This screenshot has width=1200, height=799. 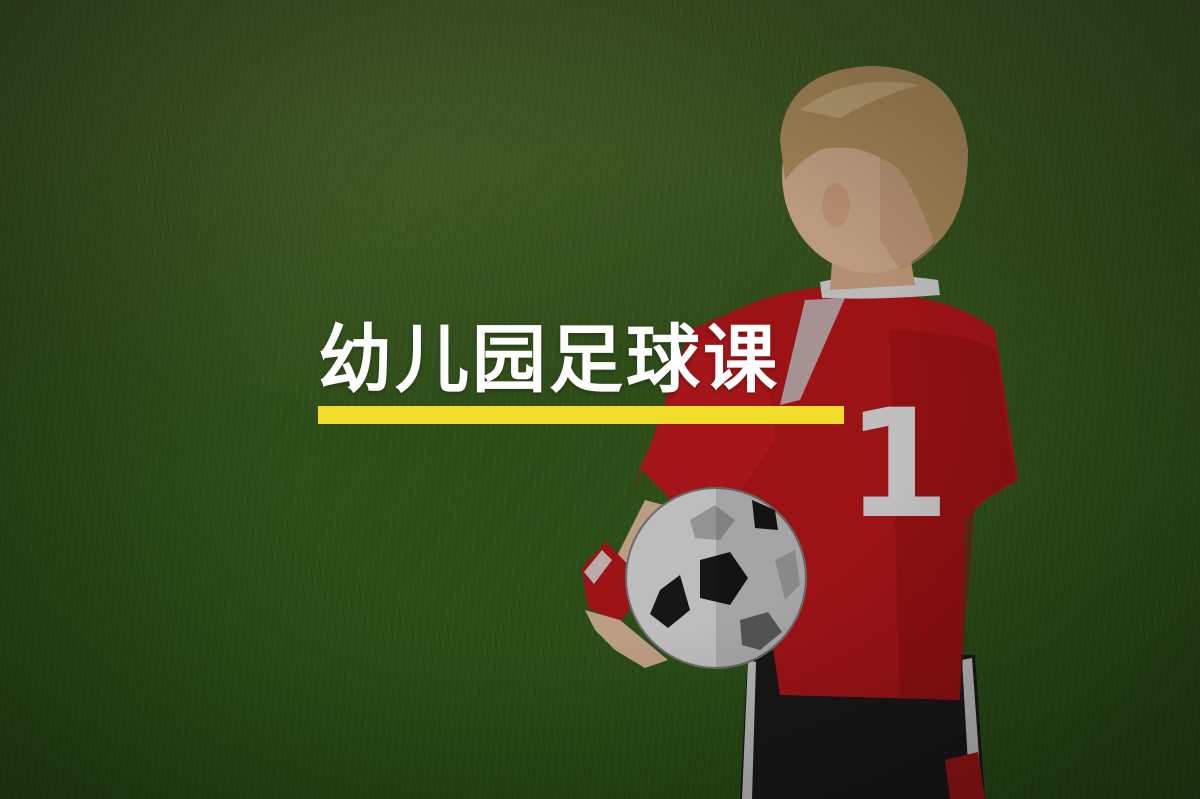 I want to click on ear, so click(x=836, y=205).